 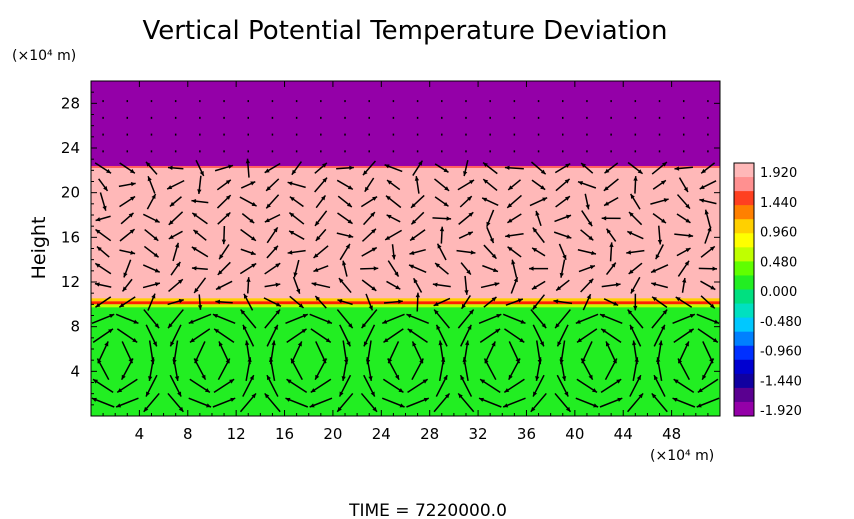 I want to click on y-tick-label: 20, so click(x=70, y=193).